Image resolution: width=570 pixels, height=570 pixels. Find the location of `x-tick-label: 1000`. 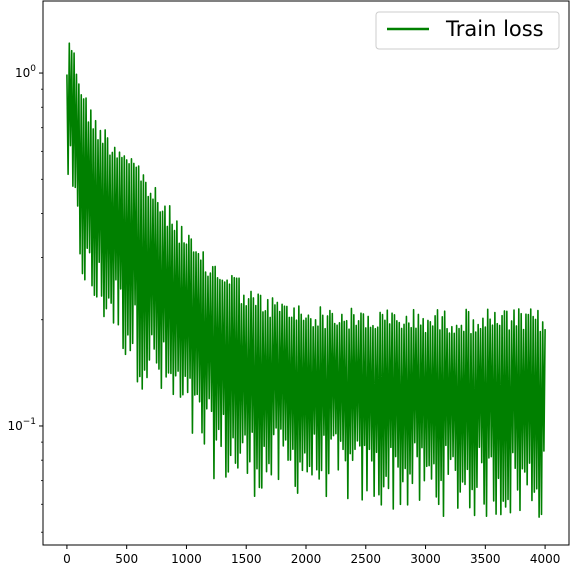

x-tick-label: 1000 is located at coordinates (186, 559).